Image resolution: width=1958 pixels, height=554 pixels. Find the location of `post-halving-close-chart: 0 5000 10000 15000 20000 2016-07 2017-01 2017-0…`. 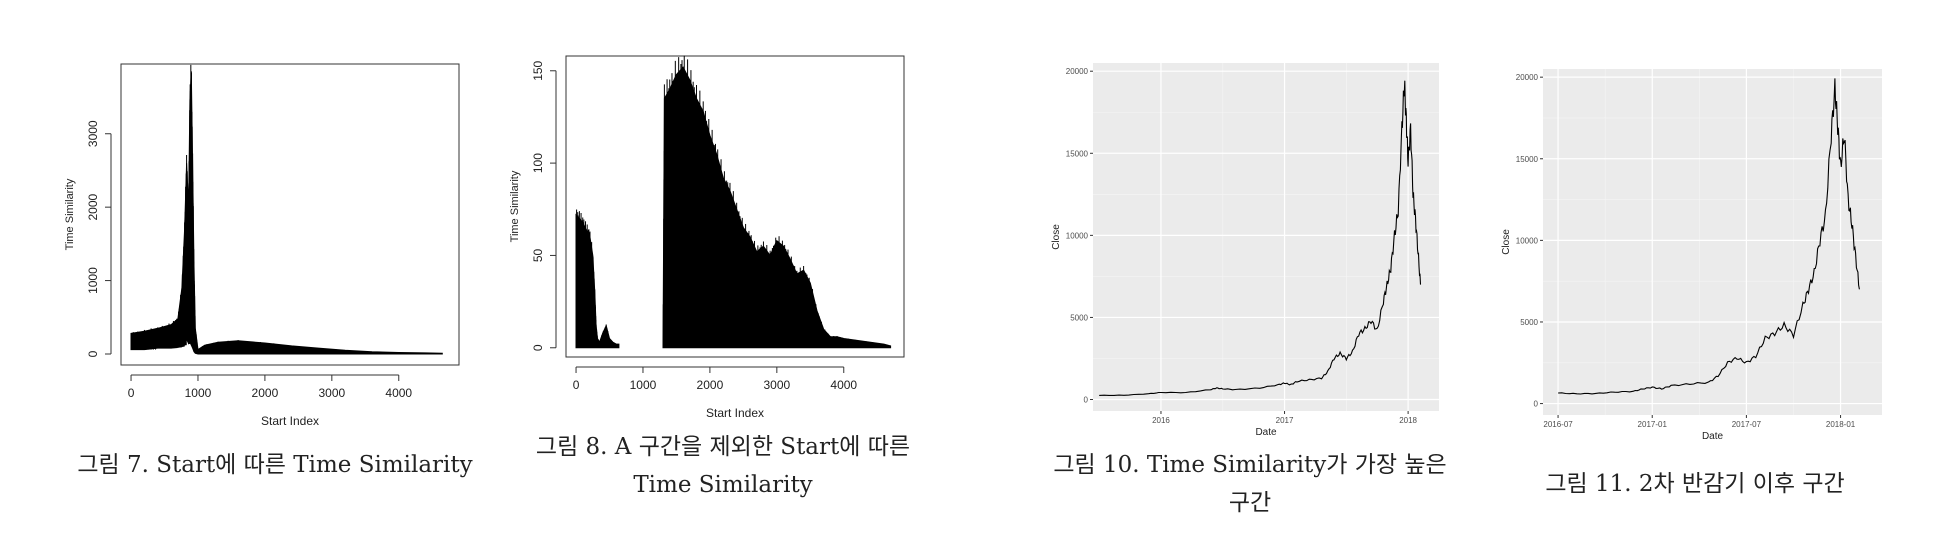

post-halving-close-chart: 0 5000 10000 15000 20000 2016-07 2017-01 2017-0… is located at coordinates (1691, 255).